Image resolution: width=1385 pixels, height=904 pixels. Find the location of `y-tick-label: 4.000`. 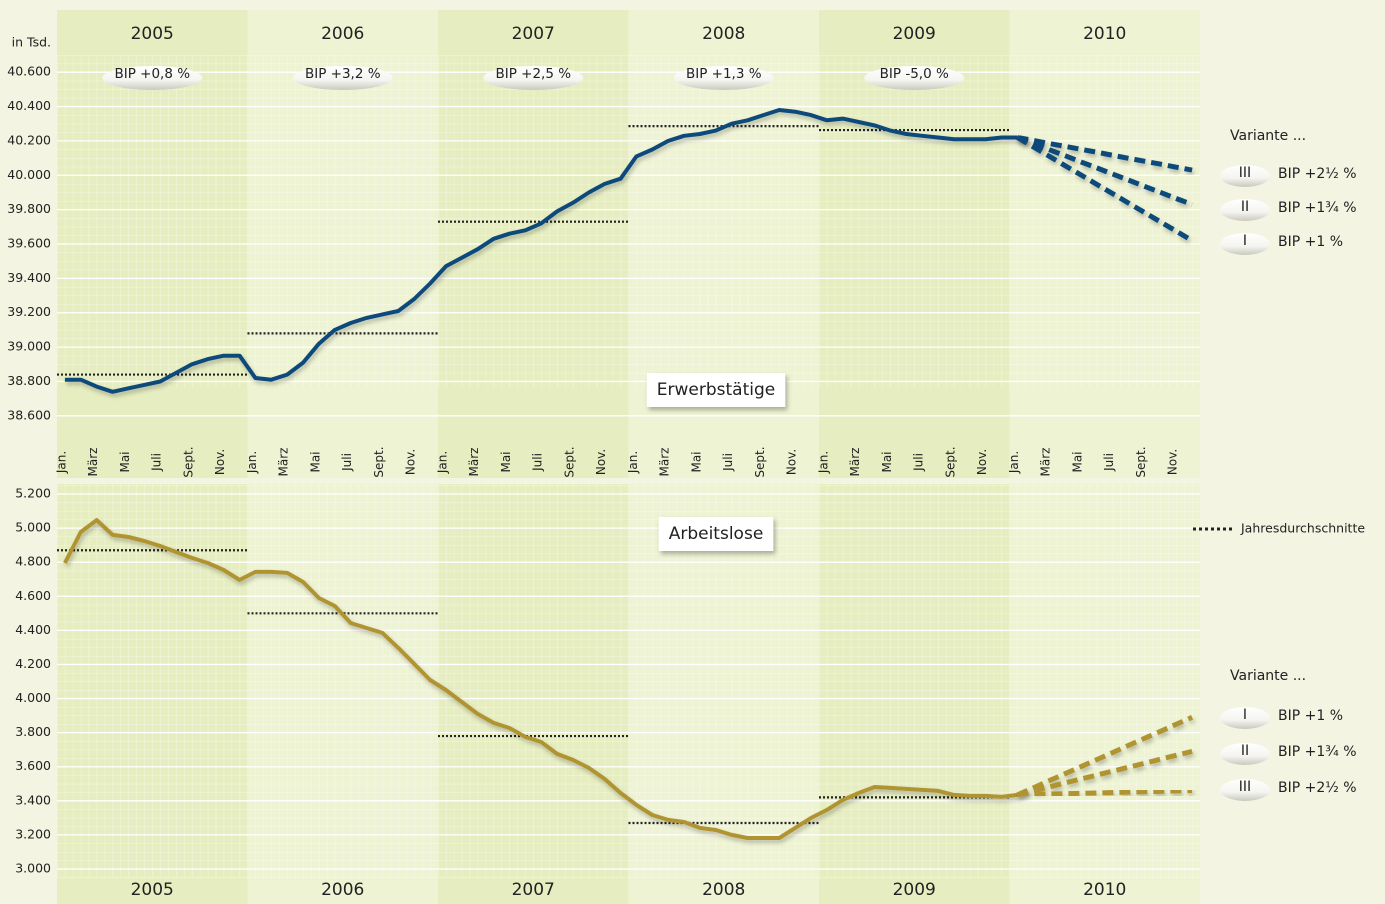

y-tick-label: 4.000 is located at coordinates (33, 697).